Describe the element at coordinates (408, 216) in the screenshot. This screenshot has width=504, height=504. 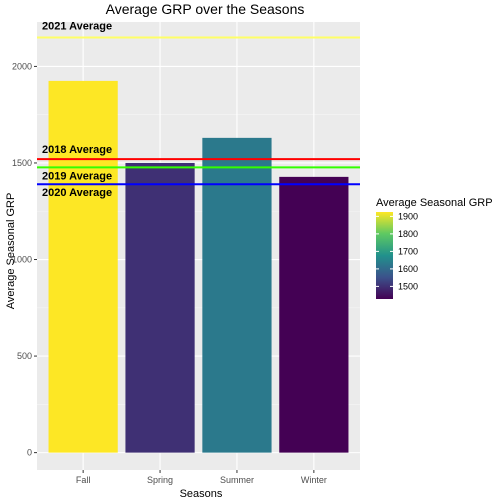
I see `legend-tick-label: 1900` at that location.